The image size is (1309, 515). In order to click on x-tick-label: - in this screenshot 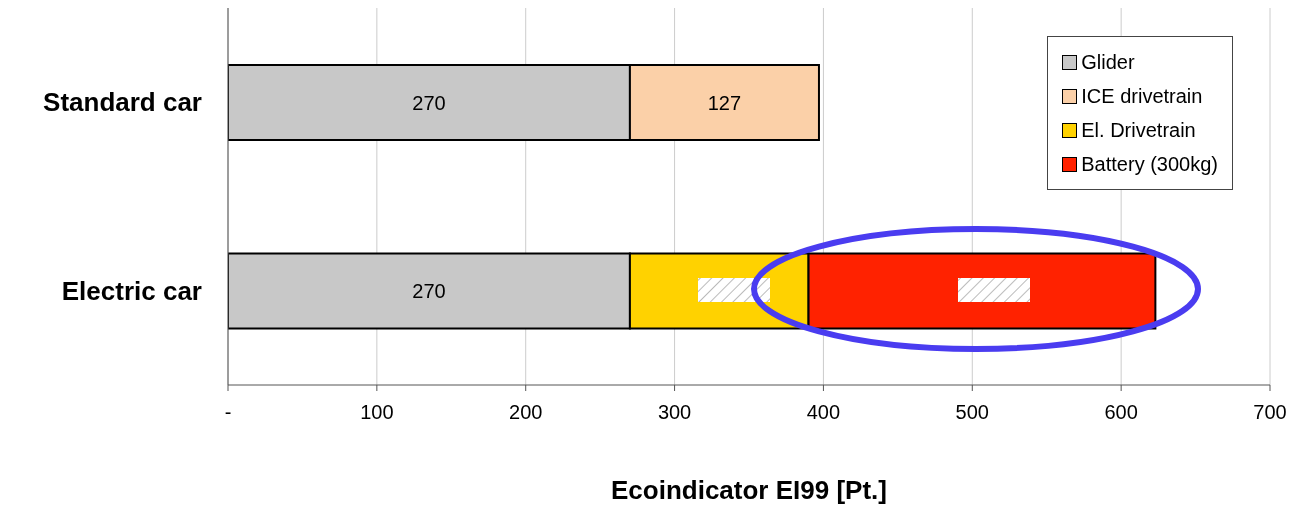, I will do `click(228, 412)`.